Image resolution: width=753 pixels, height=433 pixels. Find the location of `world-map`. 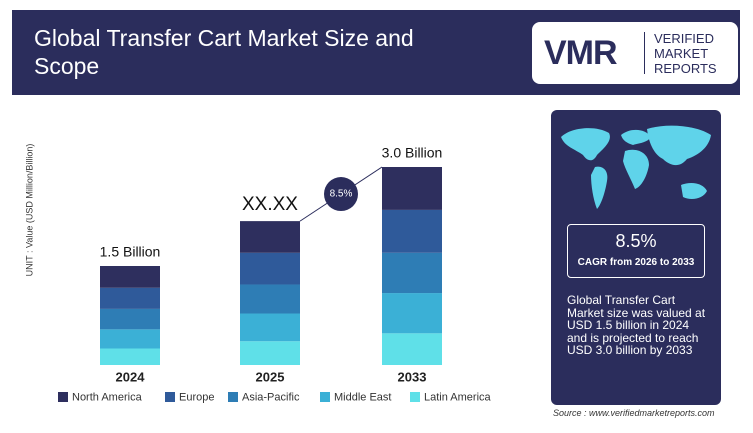

world-map is located at coordinates (636, 167).